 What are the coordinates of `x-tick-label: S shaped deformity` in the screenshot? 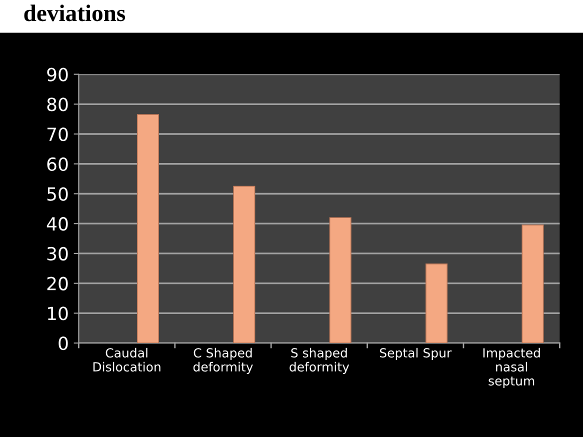 It's located at (320, 361).